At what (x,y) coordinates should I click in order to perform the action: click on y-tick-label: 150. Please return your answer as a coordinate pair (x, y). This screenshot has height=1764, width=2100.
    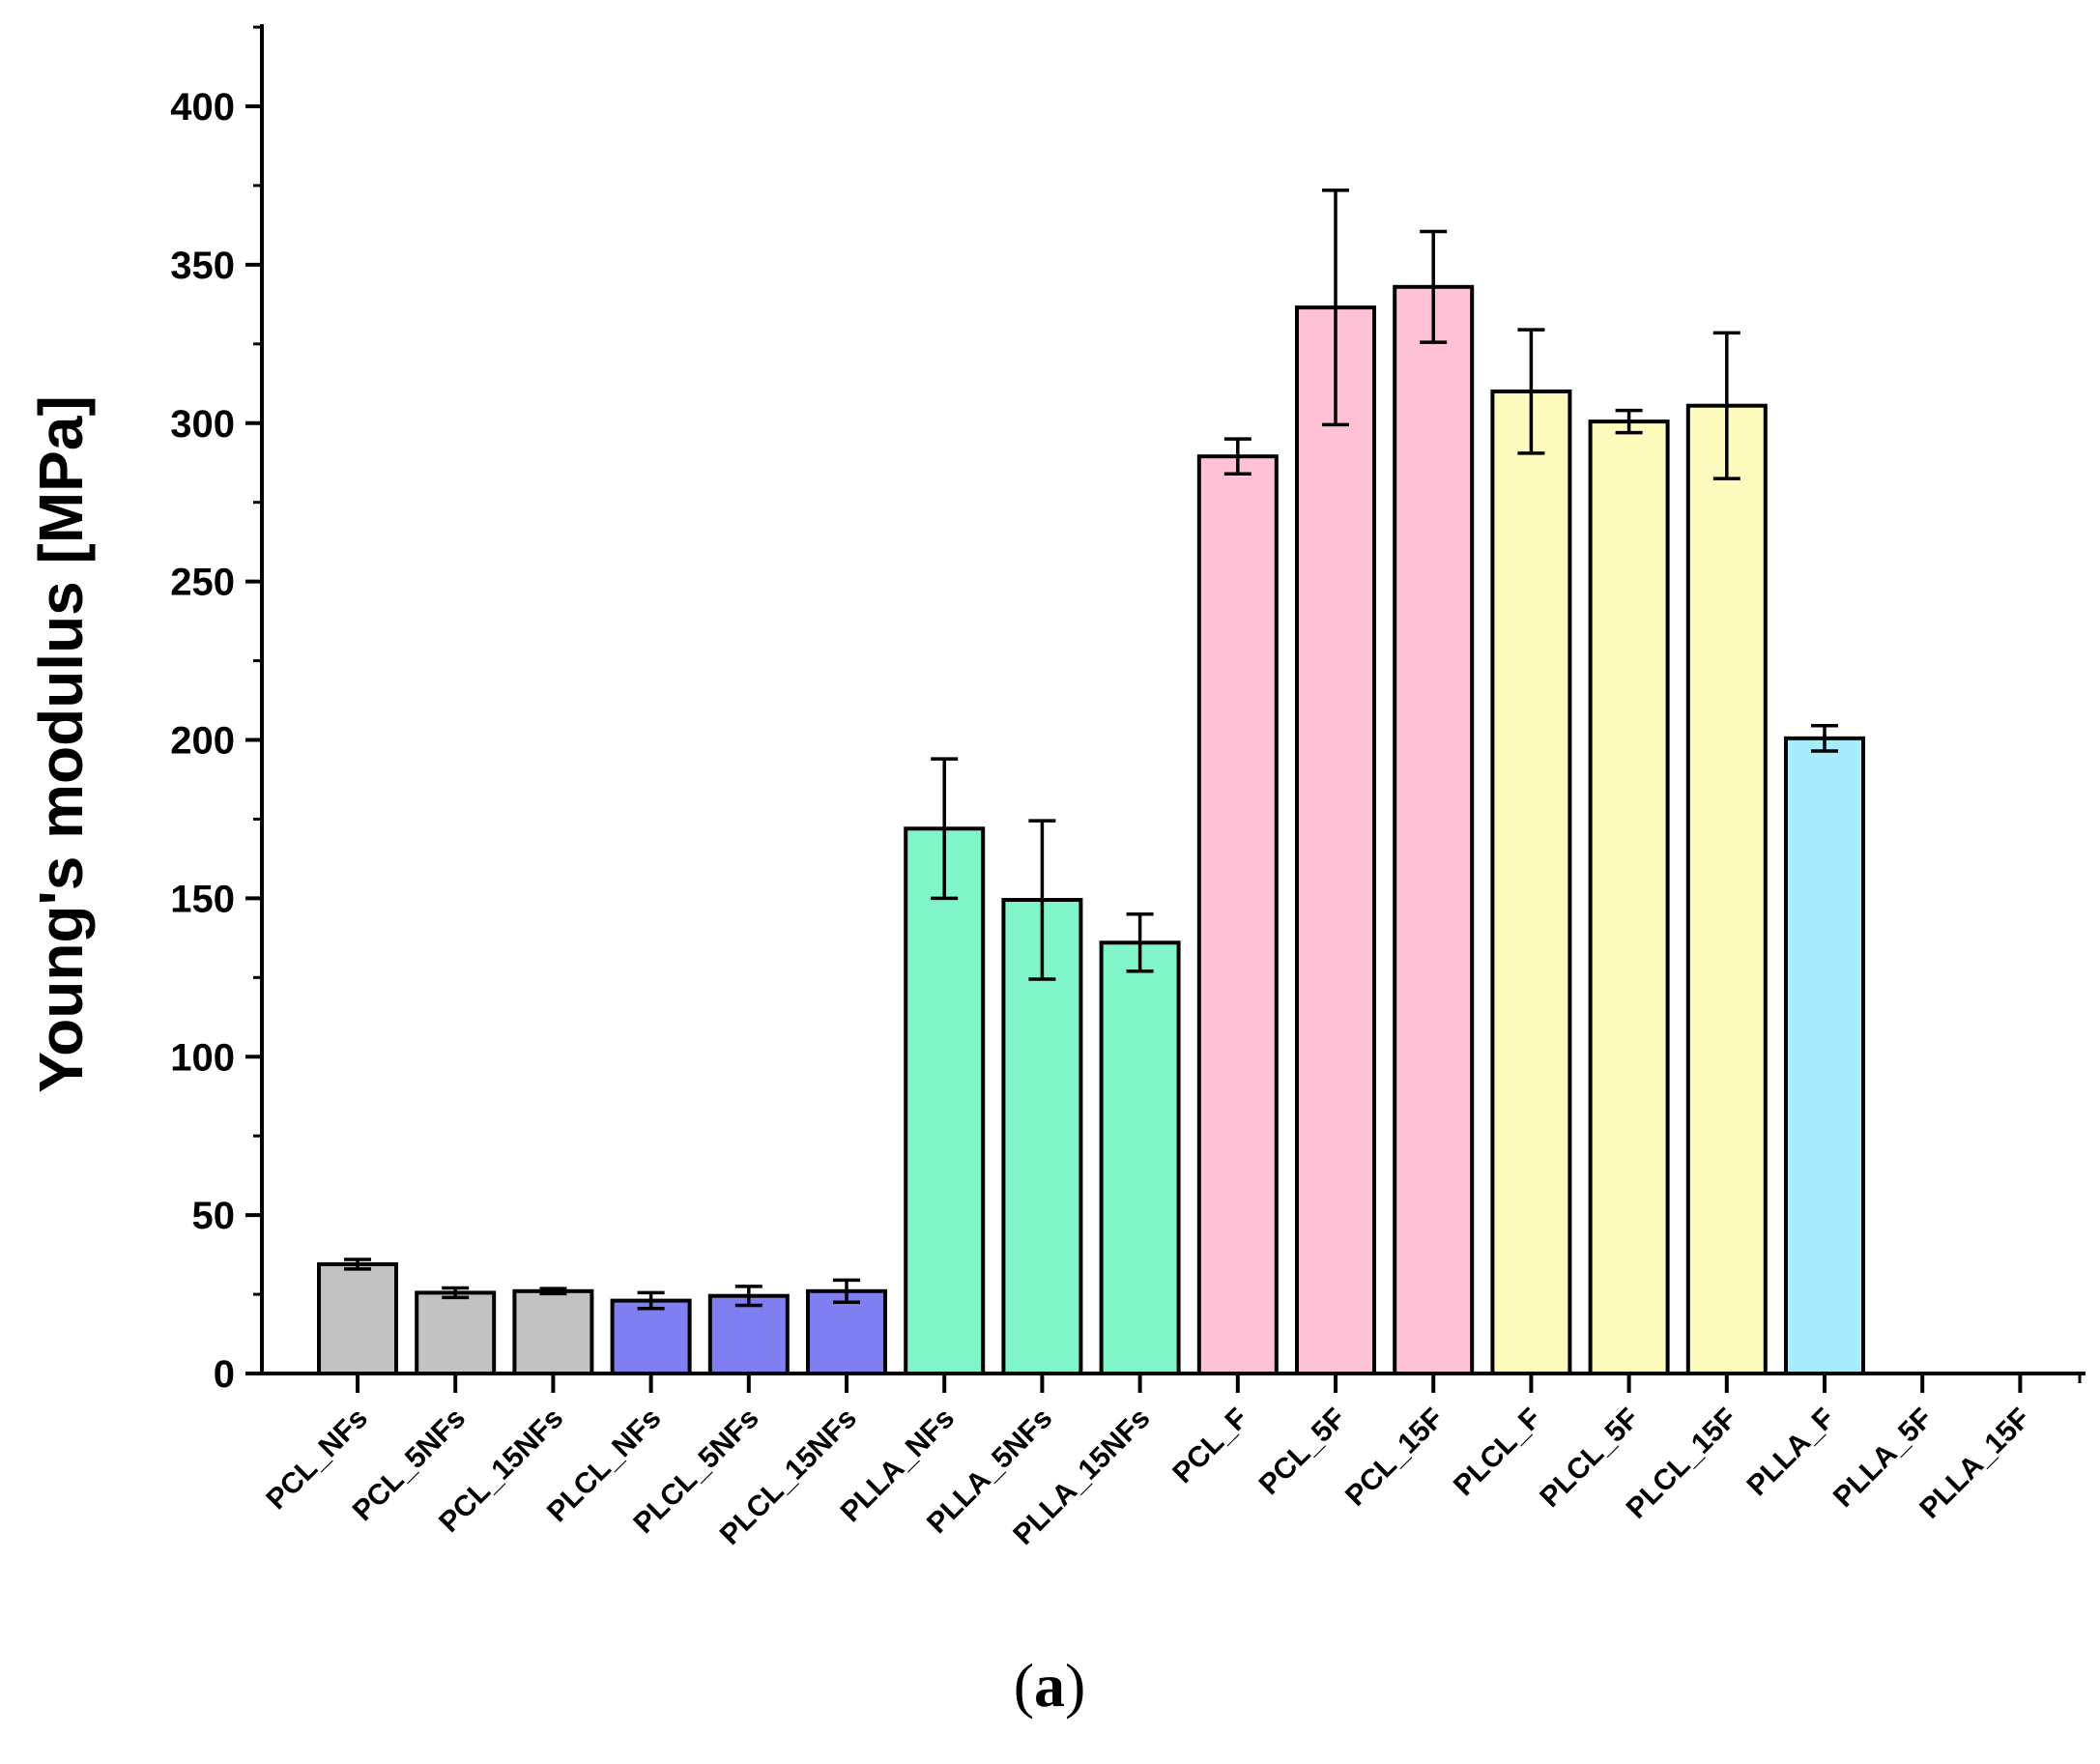
    Looking at the image, I should click on (202, 899).